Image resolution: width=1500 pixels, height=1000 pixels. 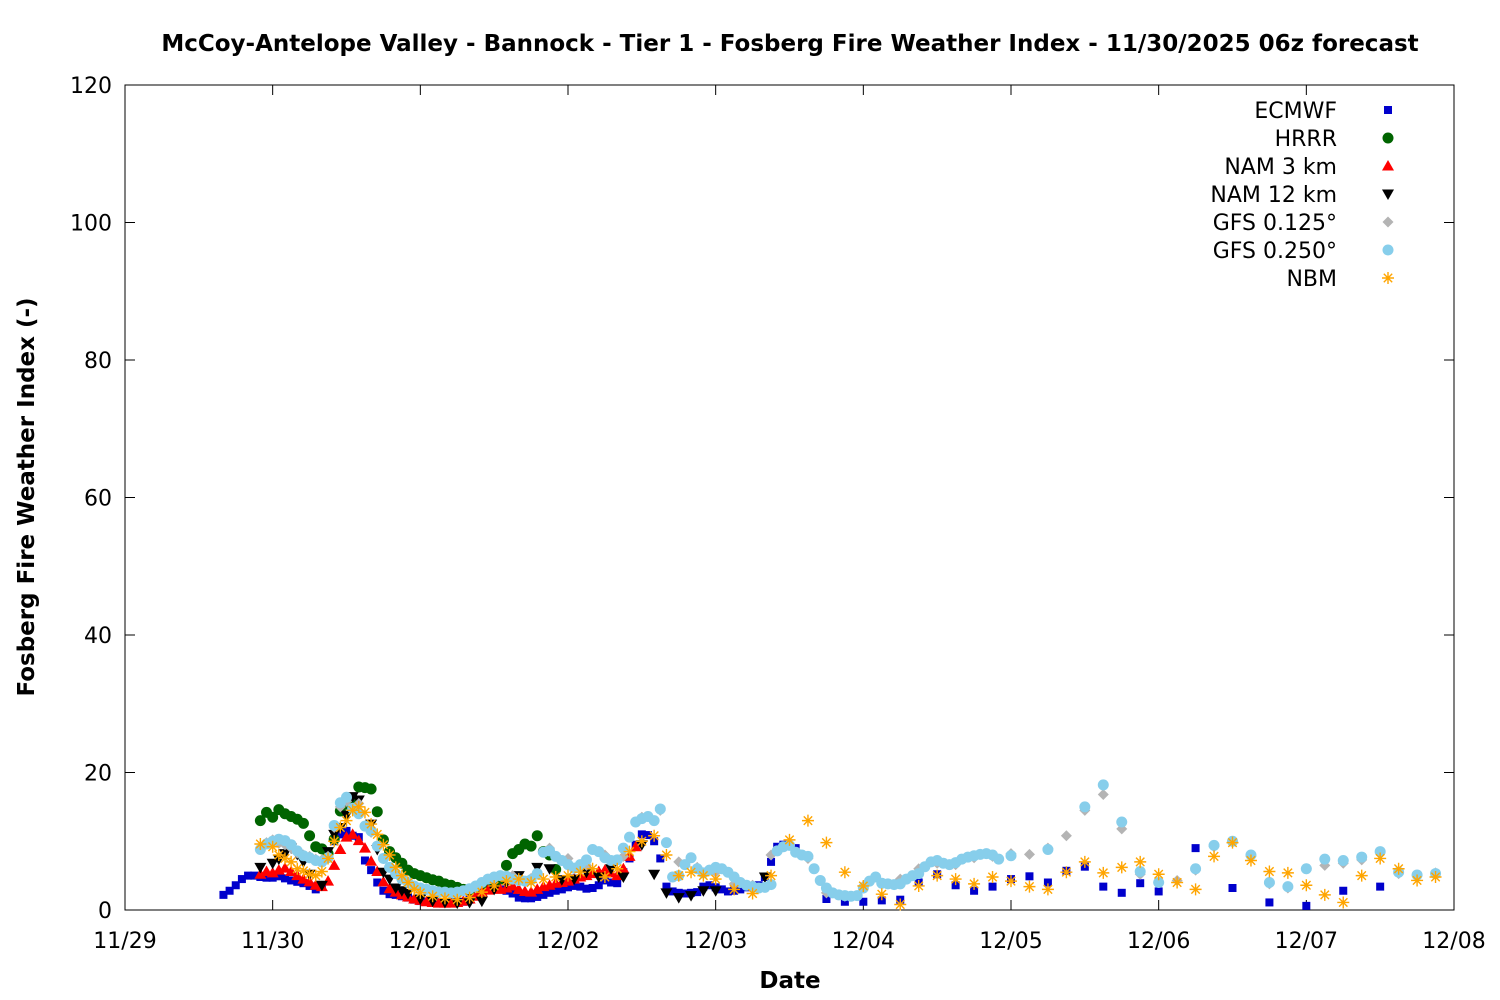 What do you see at coordinates (1275, 251) in the screenshot?
I see `legend-label: GFS 0.250°` at bounding box center [1275, 251].